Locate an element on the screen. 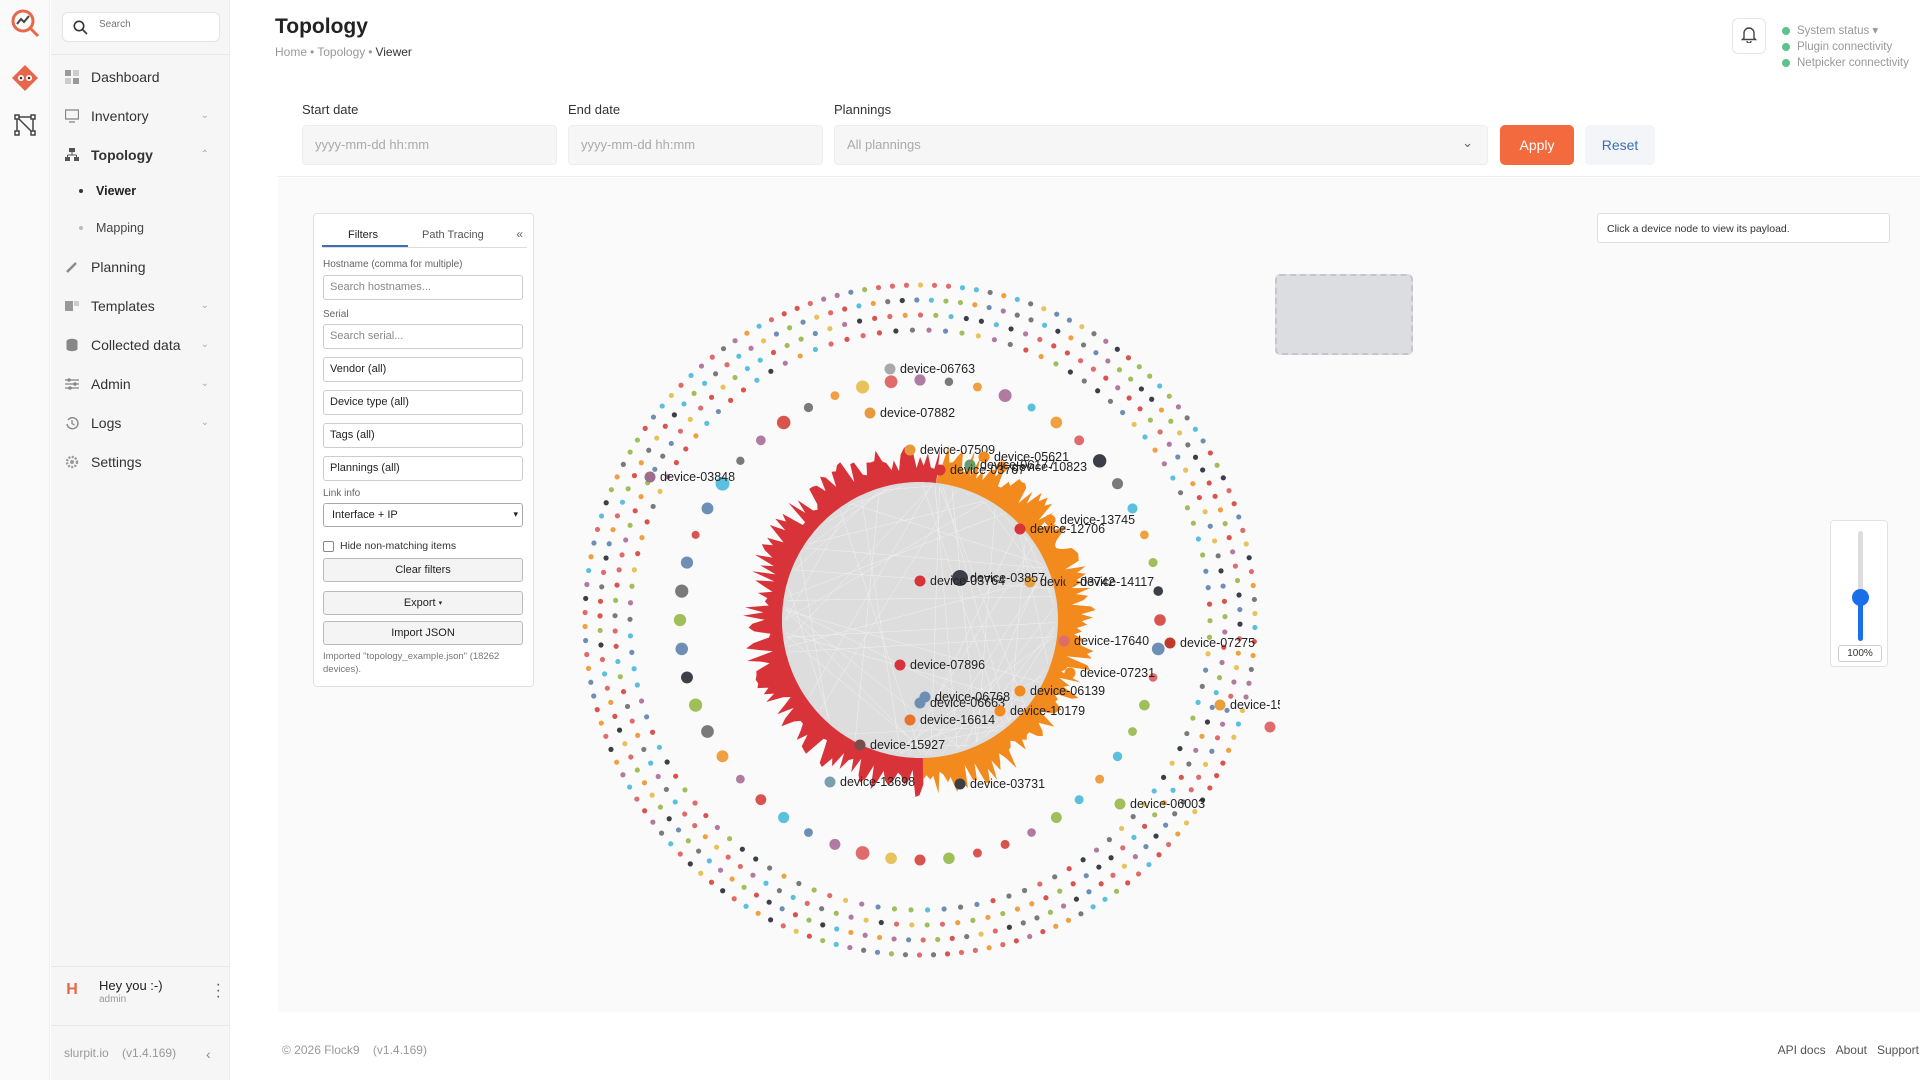 The width and height of the screenshot is (1920, 1080). zoom-slider-handle is located at coordinates (1860, 597).